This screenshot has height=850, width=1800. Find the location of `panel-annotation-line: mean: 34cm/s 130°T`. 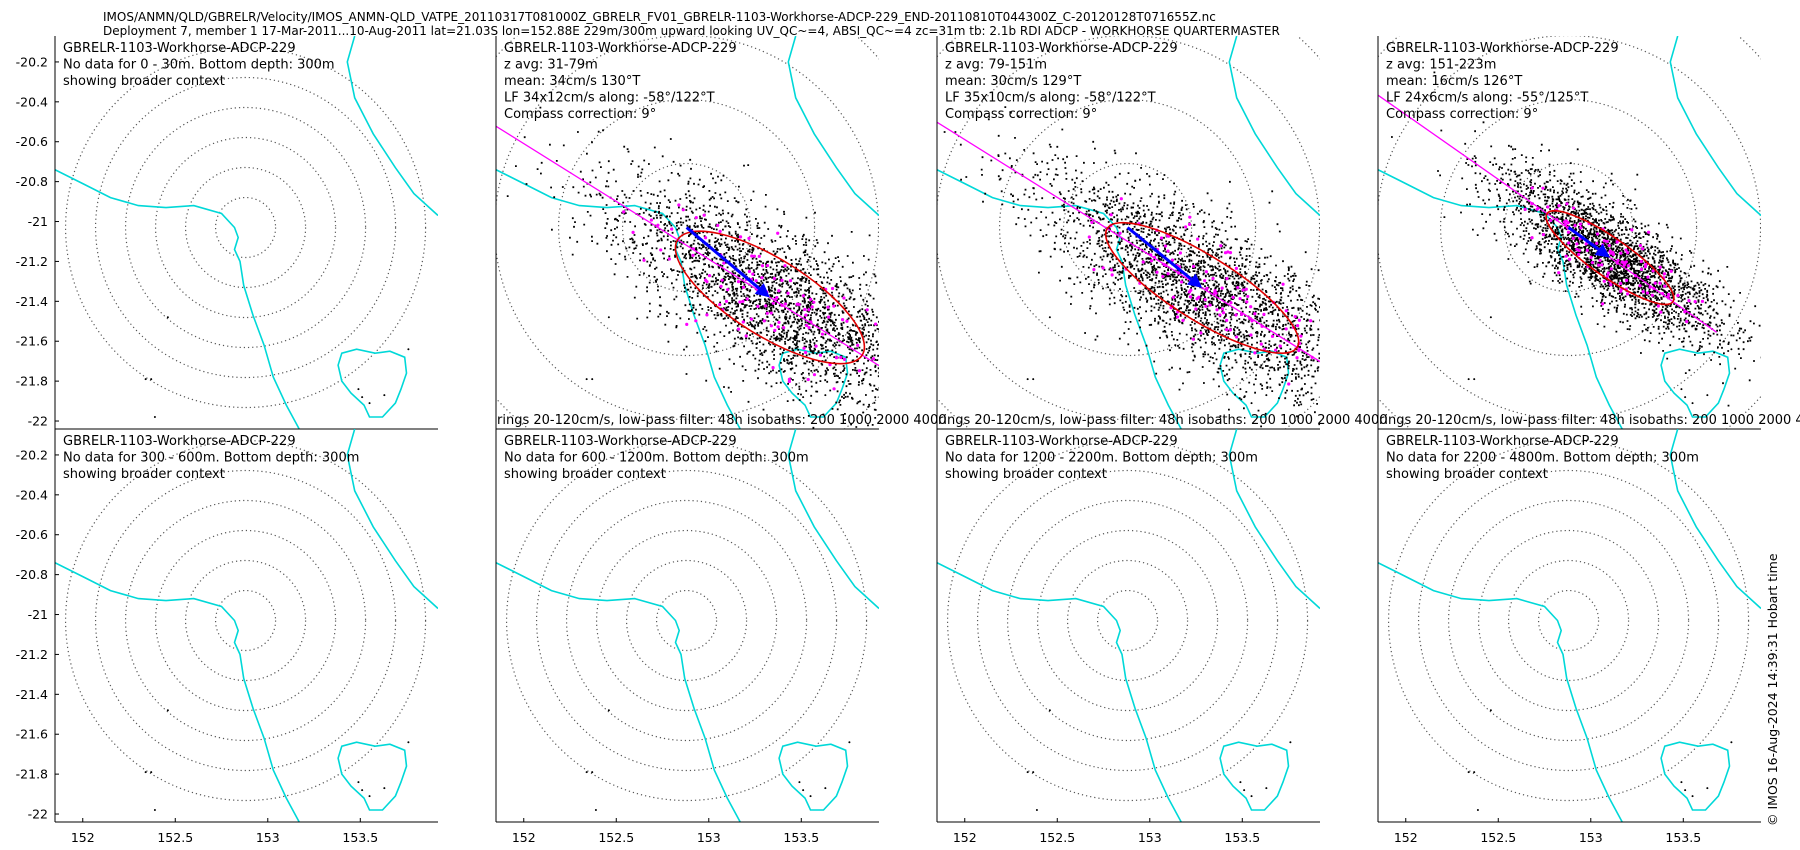

panel-annotation-line: mean: 34cm/s 130°T is located at coordinates (572, 81).